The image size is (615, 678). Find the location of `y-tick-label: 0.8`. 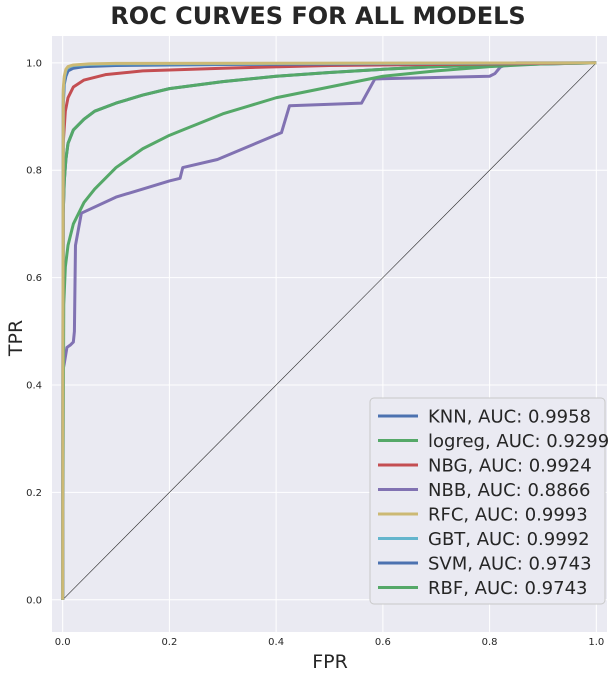

y-tick-label: 0.8 is located at coordinates (34, 171).